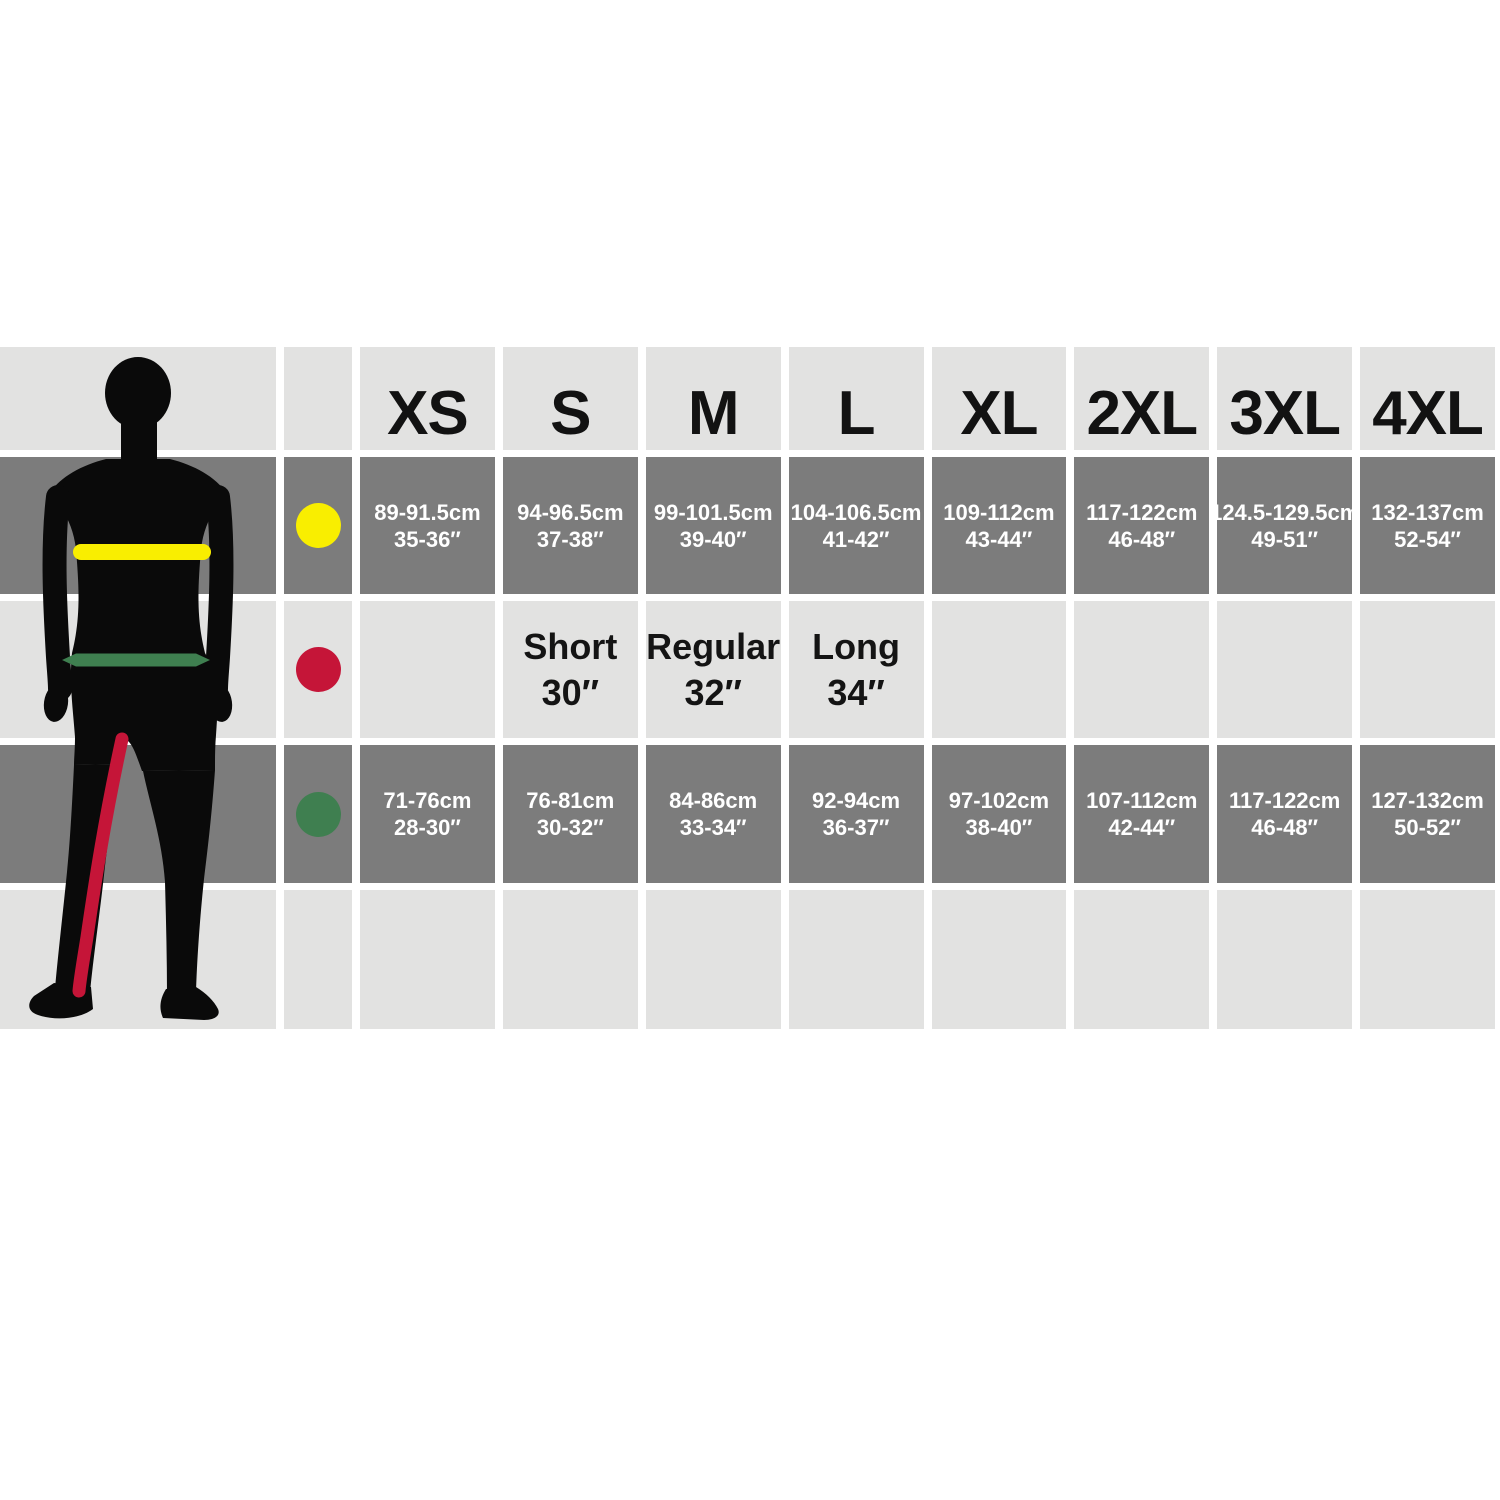  I want to click on bottom-band-s, so click(570, 959).